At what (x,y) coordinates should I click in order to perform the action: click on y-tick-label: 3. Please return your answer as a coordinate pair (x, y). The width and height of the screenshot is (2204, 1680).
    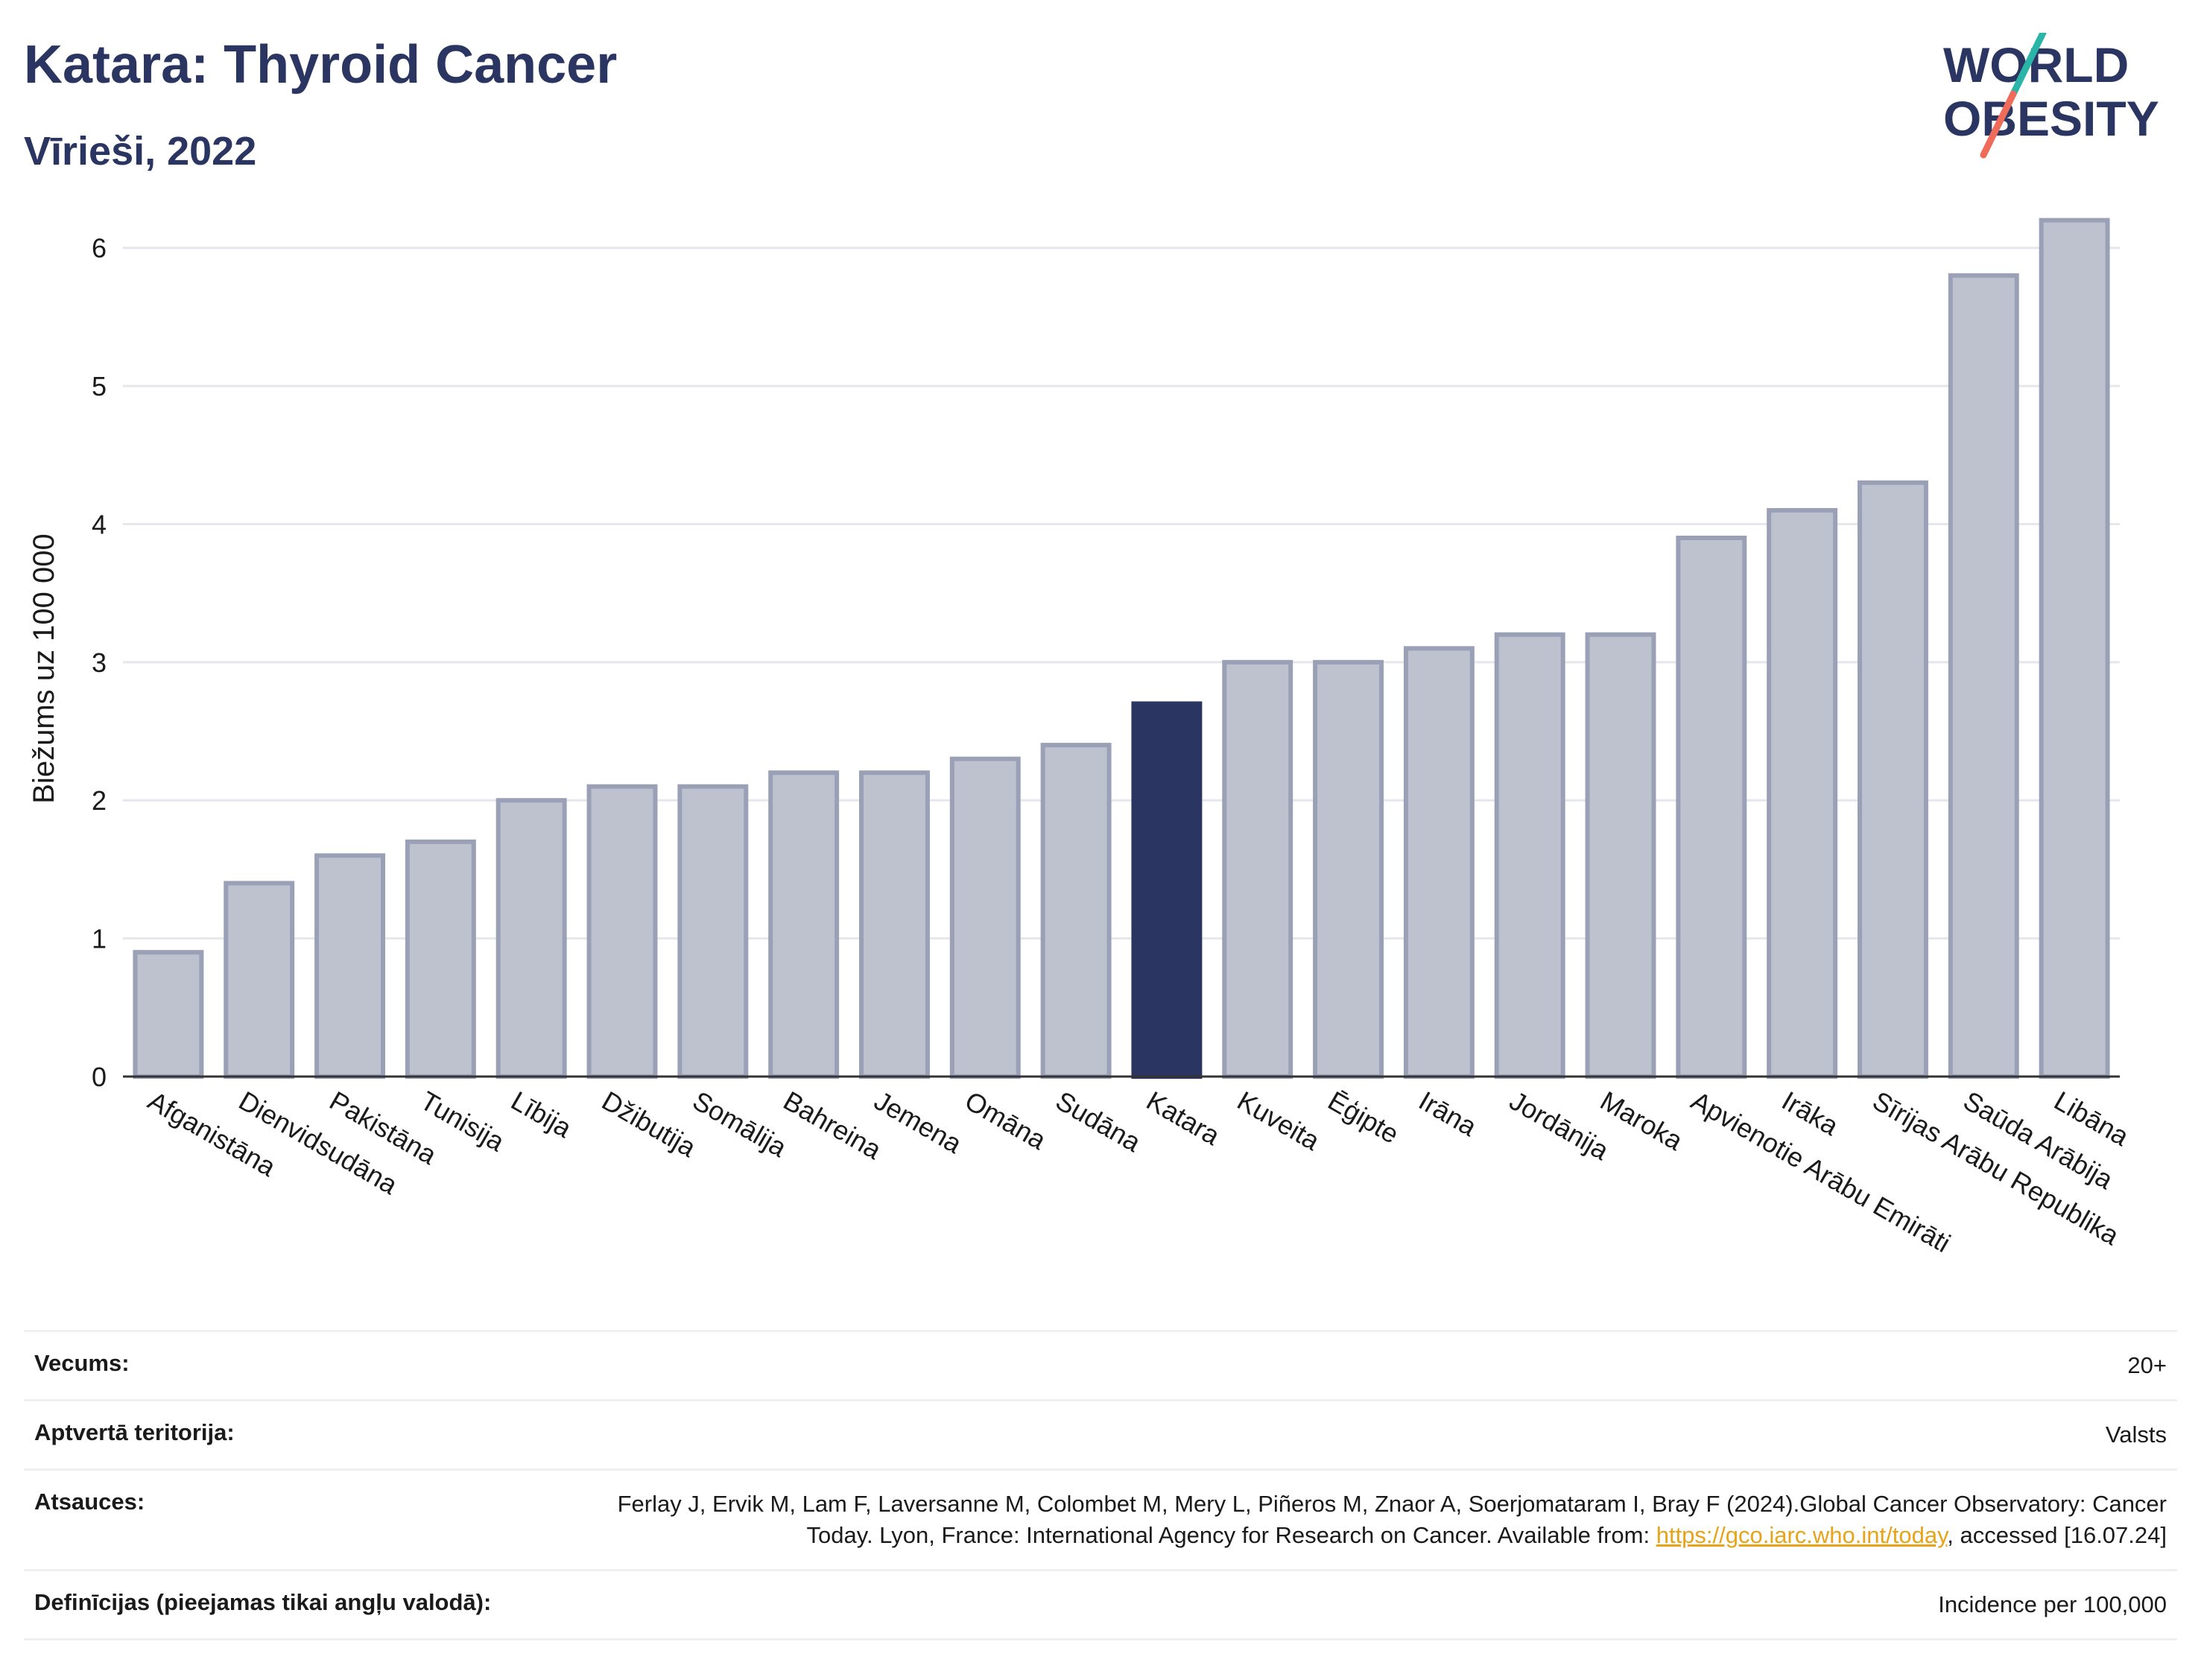
    Looking at the image, I should click on (99, 662).